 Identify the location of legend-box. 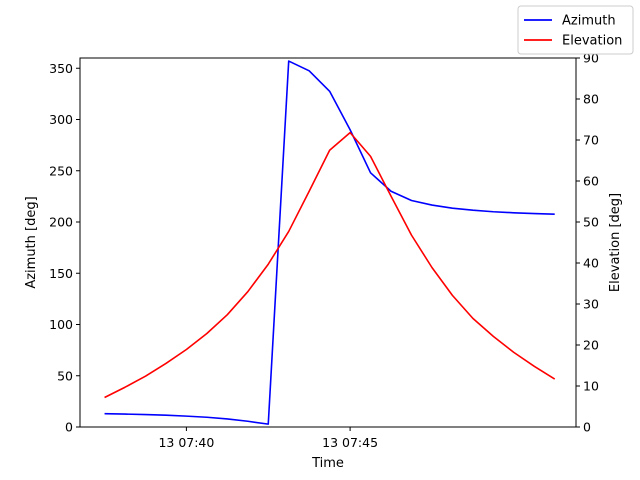
(575, 30).